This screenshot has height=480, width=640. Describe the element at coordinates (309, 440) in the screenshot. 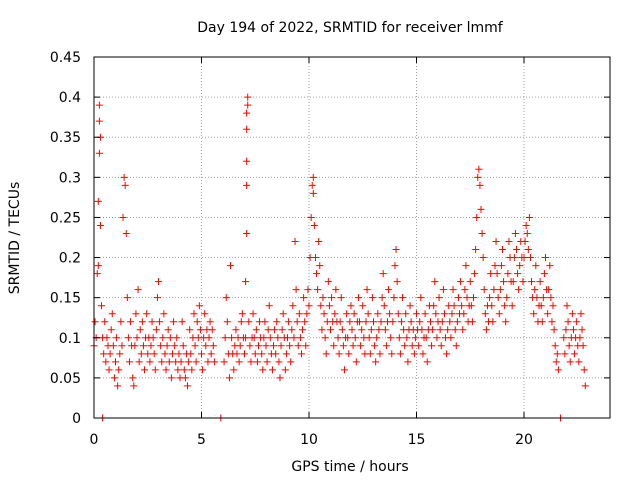

I see `x-tick-label: 10` at that location.